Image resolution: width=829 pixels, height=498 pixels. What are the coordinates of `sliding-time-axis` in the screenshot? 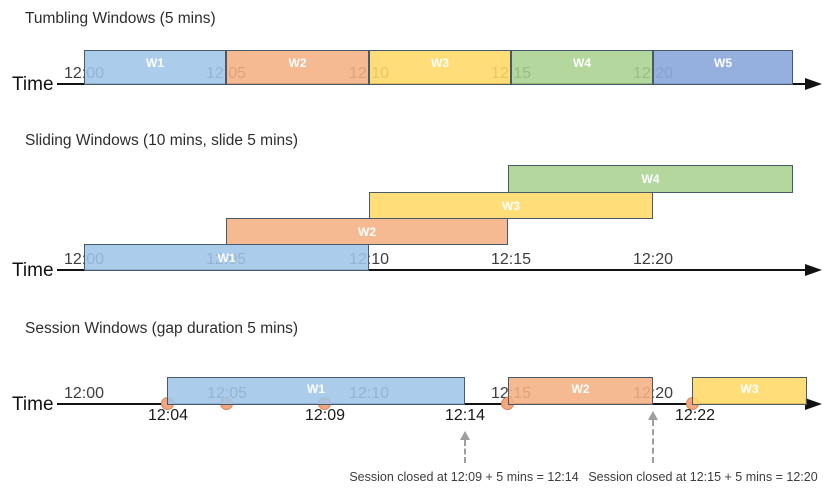 It's located at (432, 270).